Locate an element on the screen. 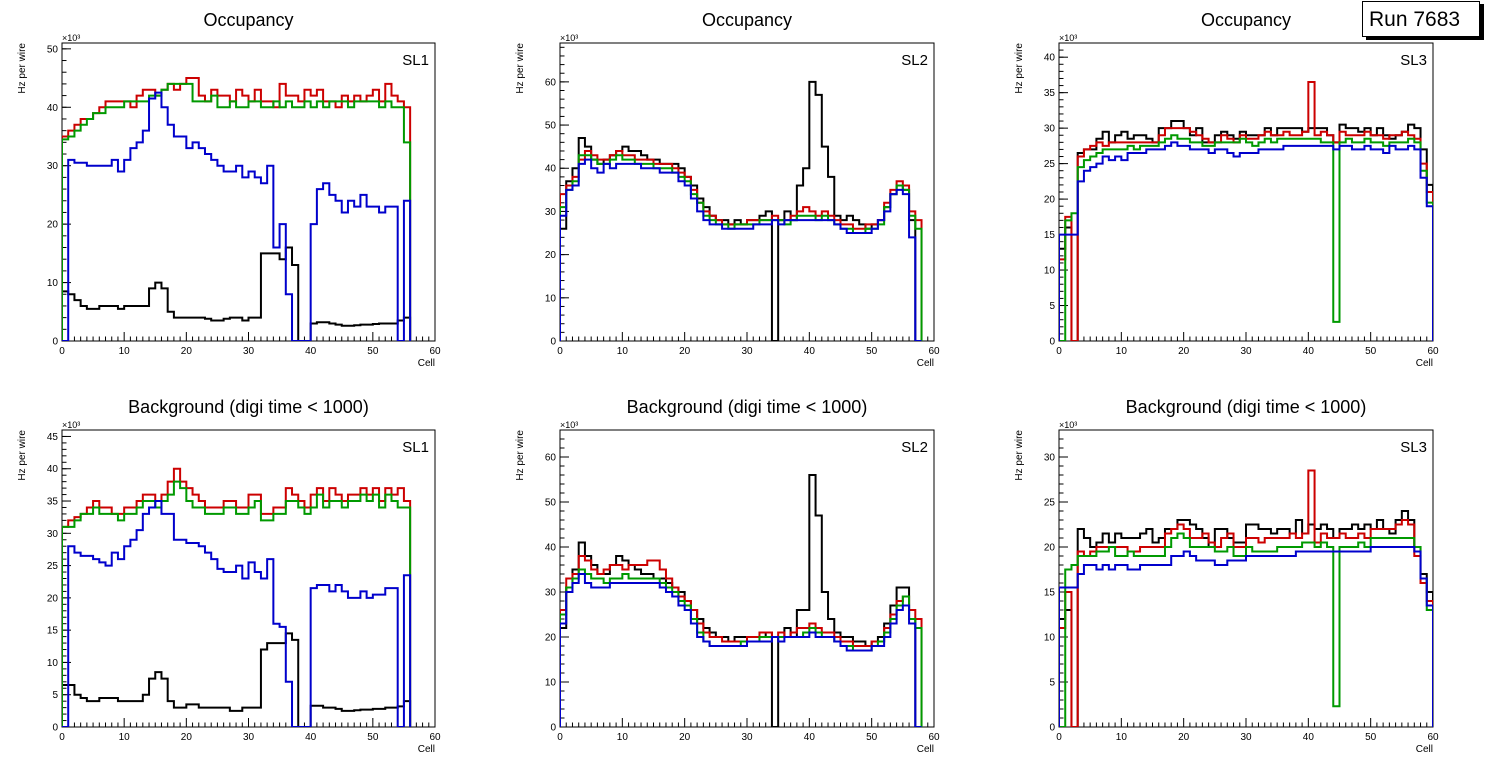 This screenshot has height=772, width=1496. y-tick-label: 15 is located at coordinates (1050, 593).